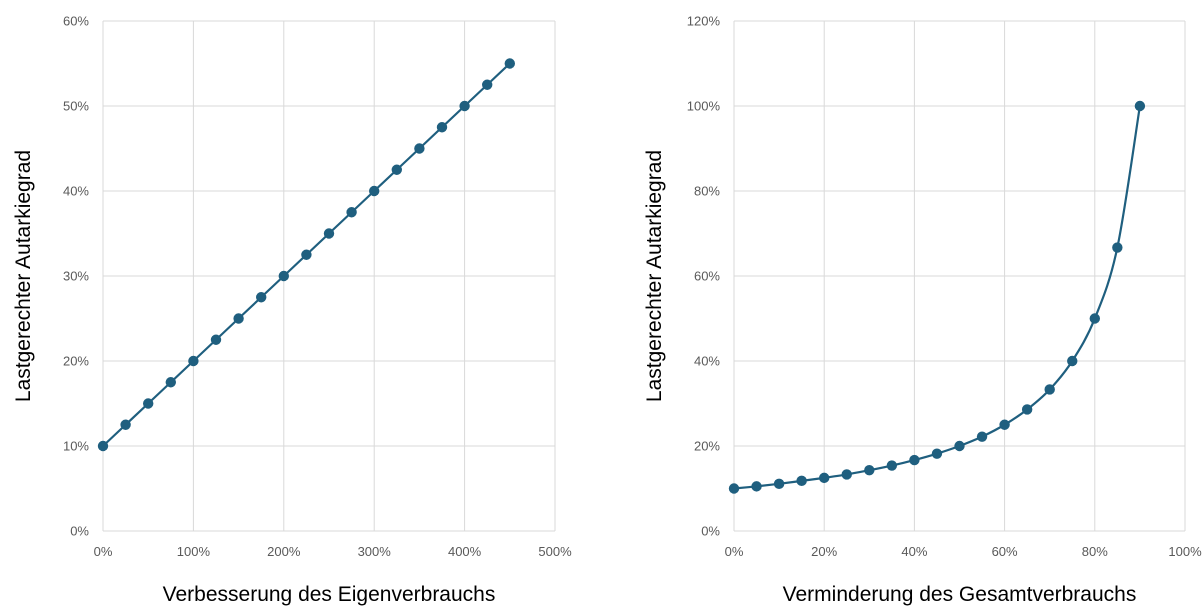 Image resolution: width=1204 pixels, height=606 pixels. What do you see at coordinates (76, 446) in the screenshot?
I see `left-chart-y-tick-label: 10%` at bounding box center [76, 446].